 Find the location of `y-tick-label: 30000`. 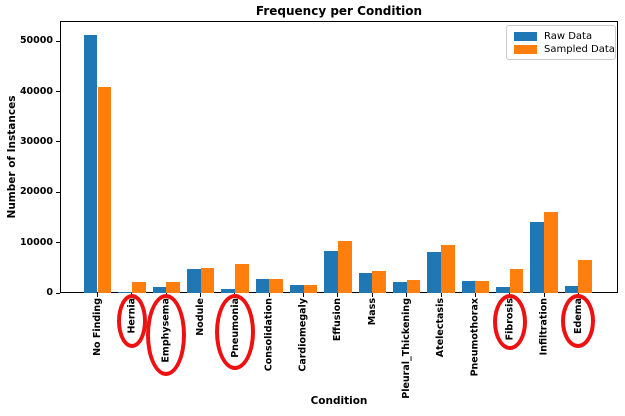

y-tick-label: 30000 is located at coordinates (36, 141).